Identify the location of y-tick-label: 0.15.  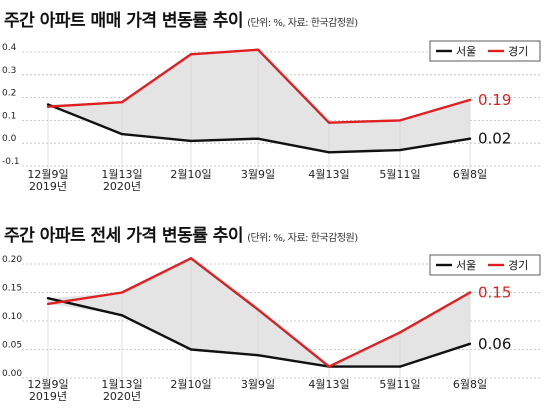
(12, 289).